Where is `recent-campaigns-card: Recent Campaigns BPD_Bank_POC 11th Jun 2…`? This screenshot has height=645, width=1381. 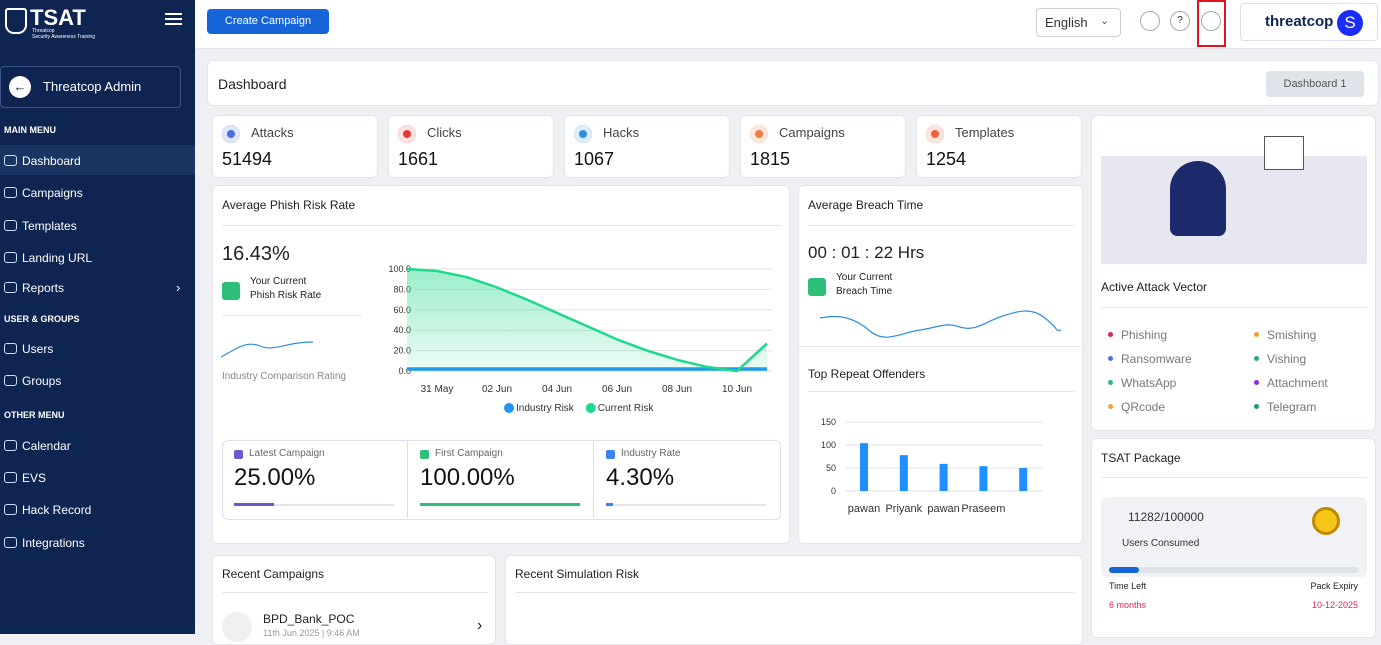 recent-campaigns-card: Recent Campaigns BPD_Bank_POC 11th Jun 2… is located at coordinates (354, 600).